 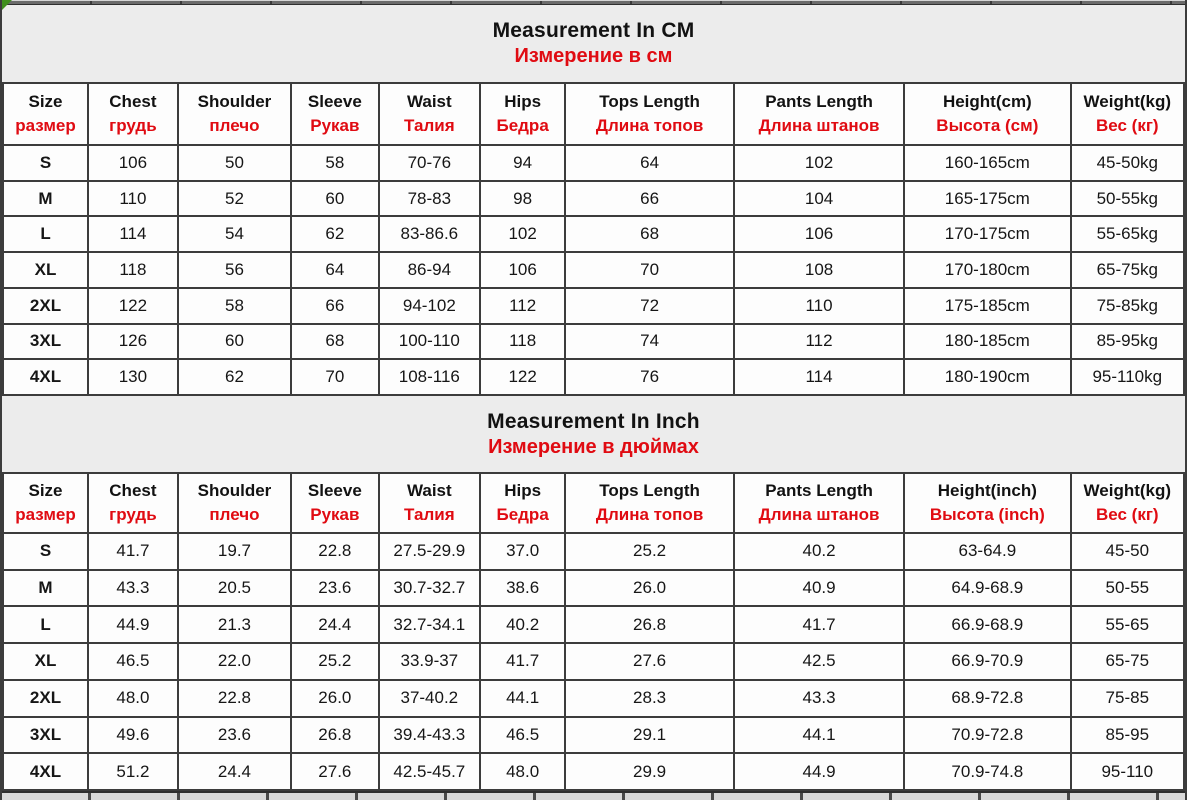 What do you see at coordinates (593, 446) in the screenshot?
I see `inch-title-ru: Измерение в дюймах` at bounding box center [593, 446].